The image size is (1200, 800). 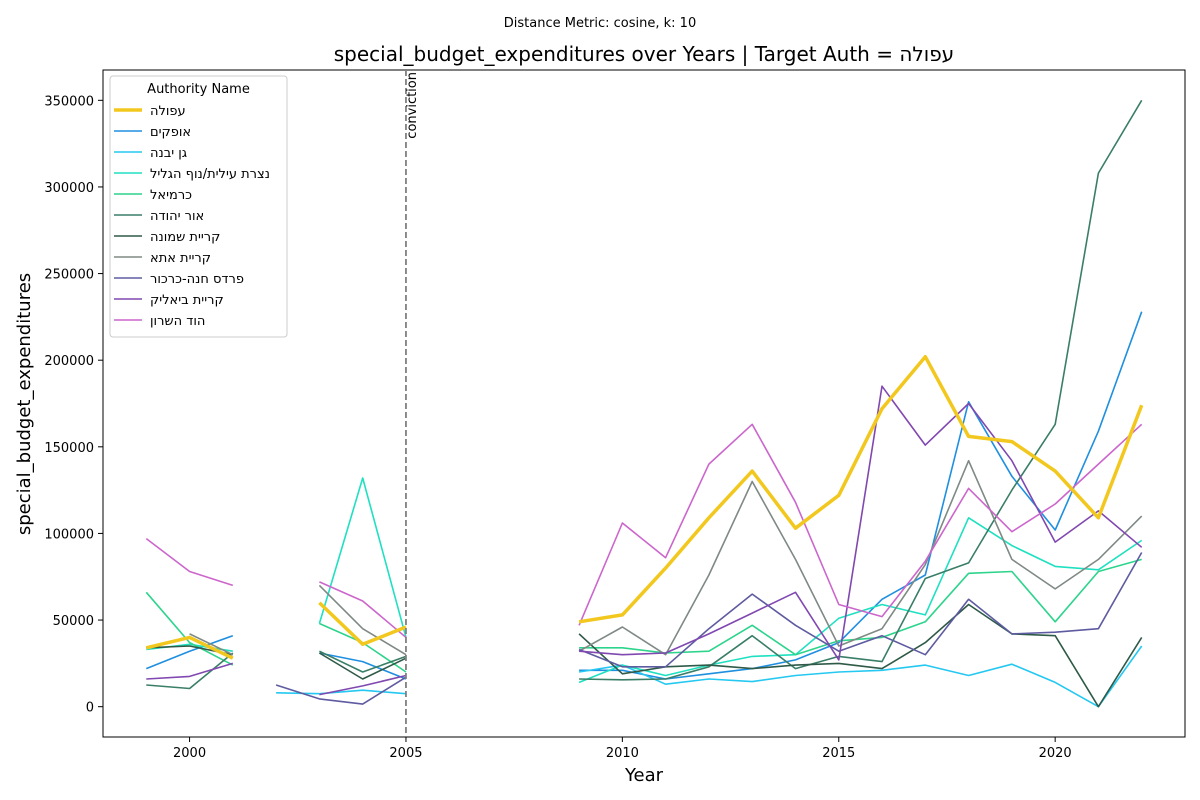 I want to click on legend-label: קריית שמונה, so click(x=185, y=237).